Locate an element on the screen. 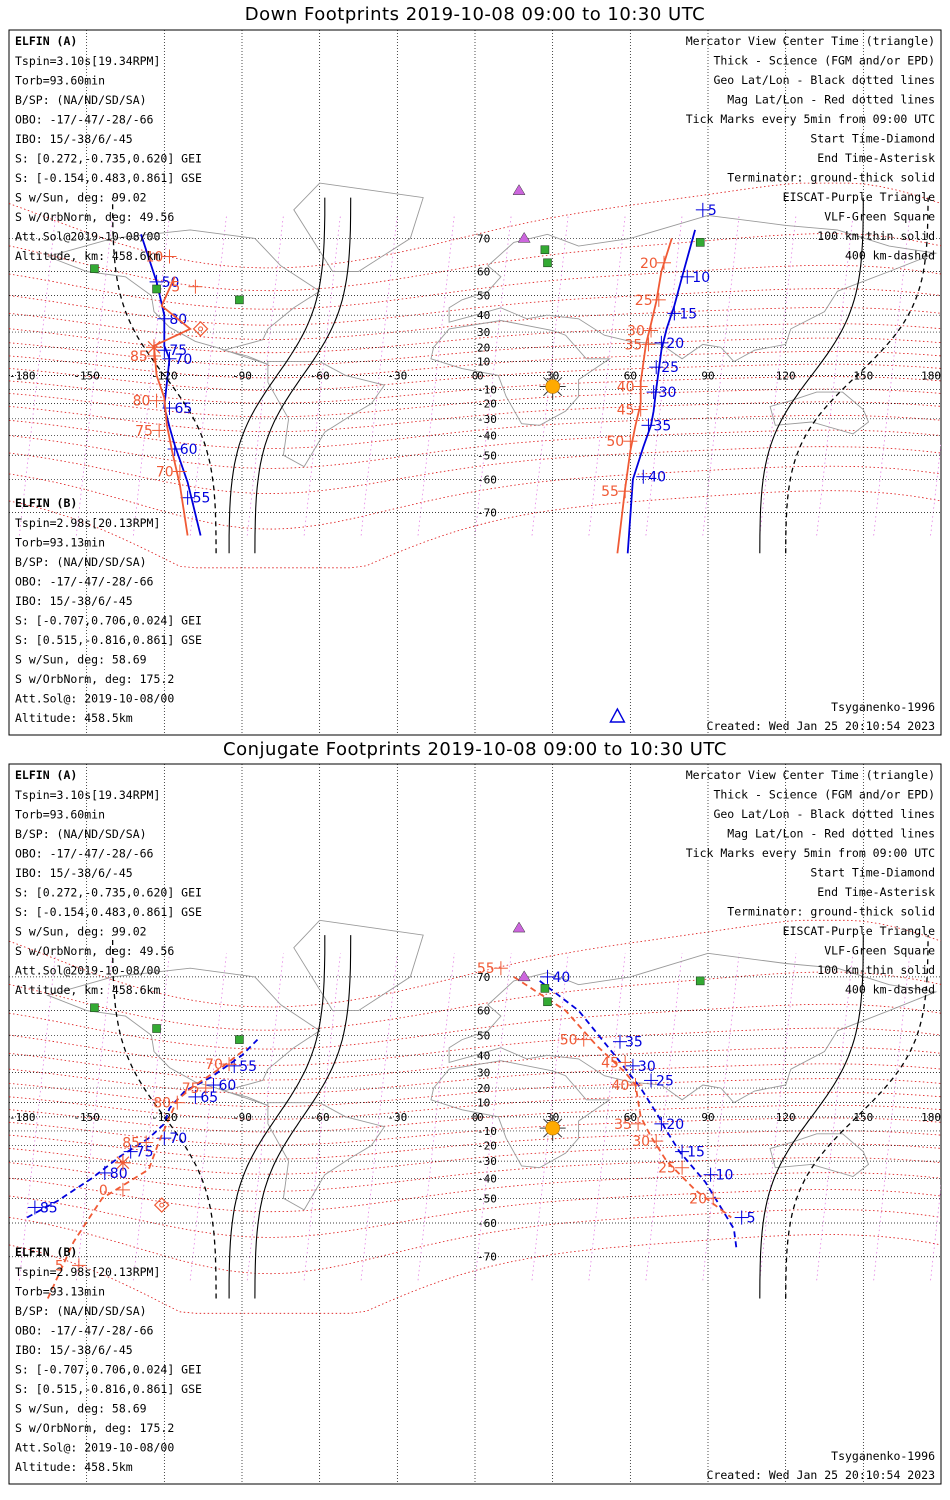 This screenshot has height=1500, width=950. elfin-a-info-line: IBO: 15/-38/6/-45 is located at coordinates (74, 139).